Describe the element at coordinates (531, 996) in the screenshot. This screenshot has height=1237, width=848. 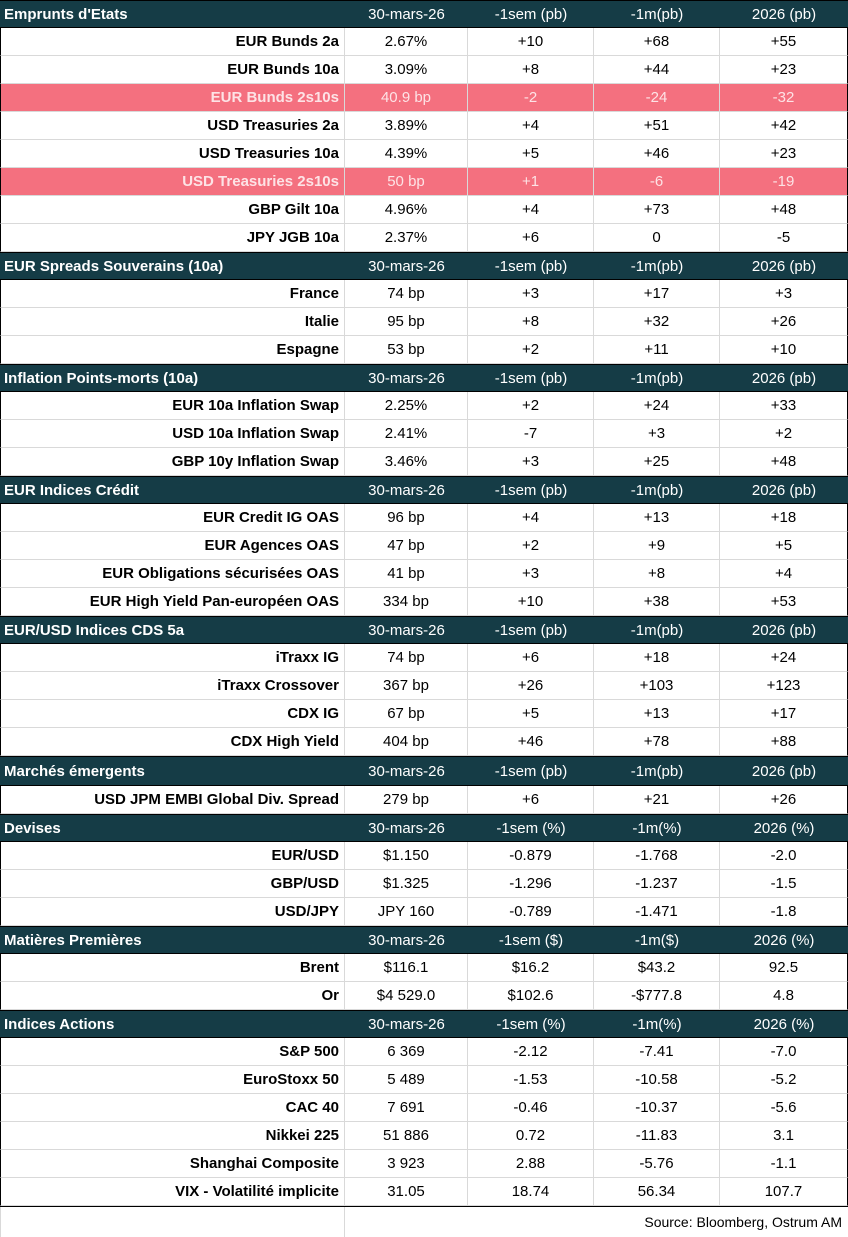
I see `table-cell: $102.6` at that location.